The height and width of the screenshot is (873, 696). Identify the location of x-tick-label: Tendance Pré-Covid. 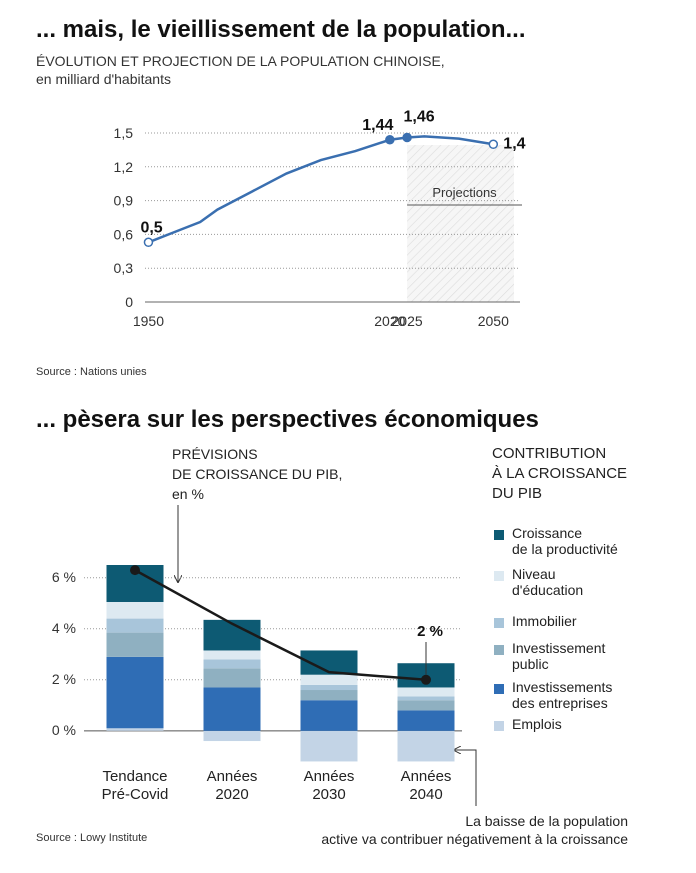
(135, 785).